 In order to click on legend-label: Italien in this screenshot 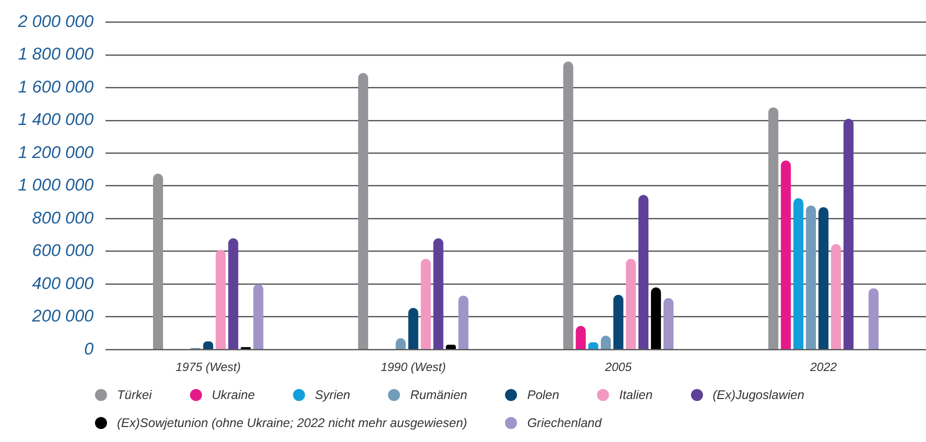, I will do `click(636, 395)`.